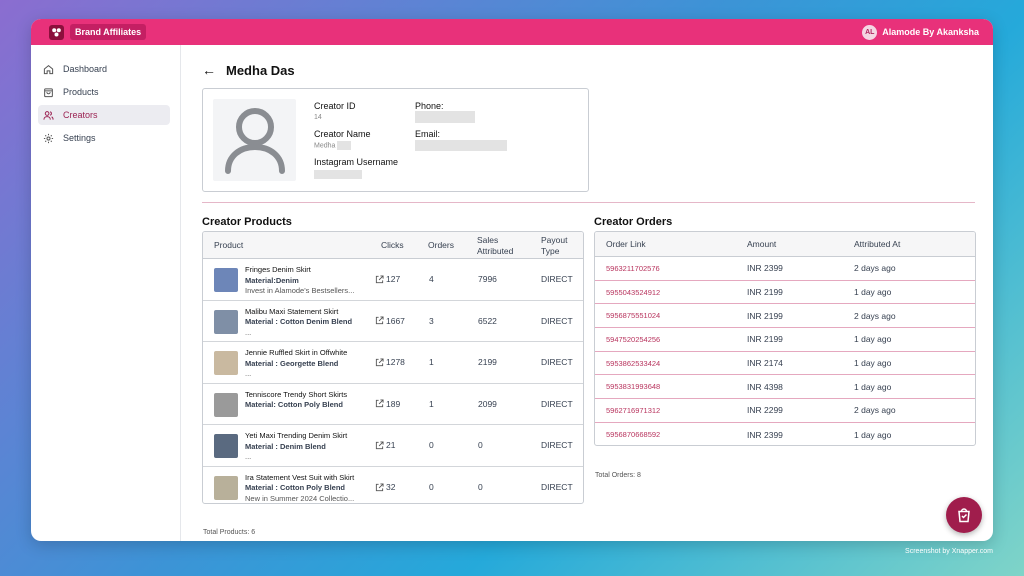 The width and height of the screenshot is (1024, 576). Describe the element at coordinates (296, 352) in the screenshot. I see `product-name: Jennie Ruffled Skirt in Offwhite` at that location.